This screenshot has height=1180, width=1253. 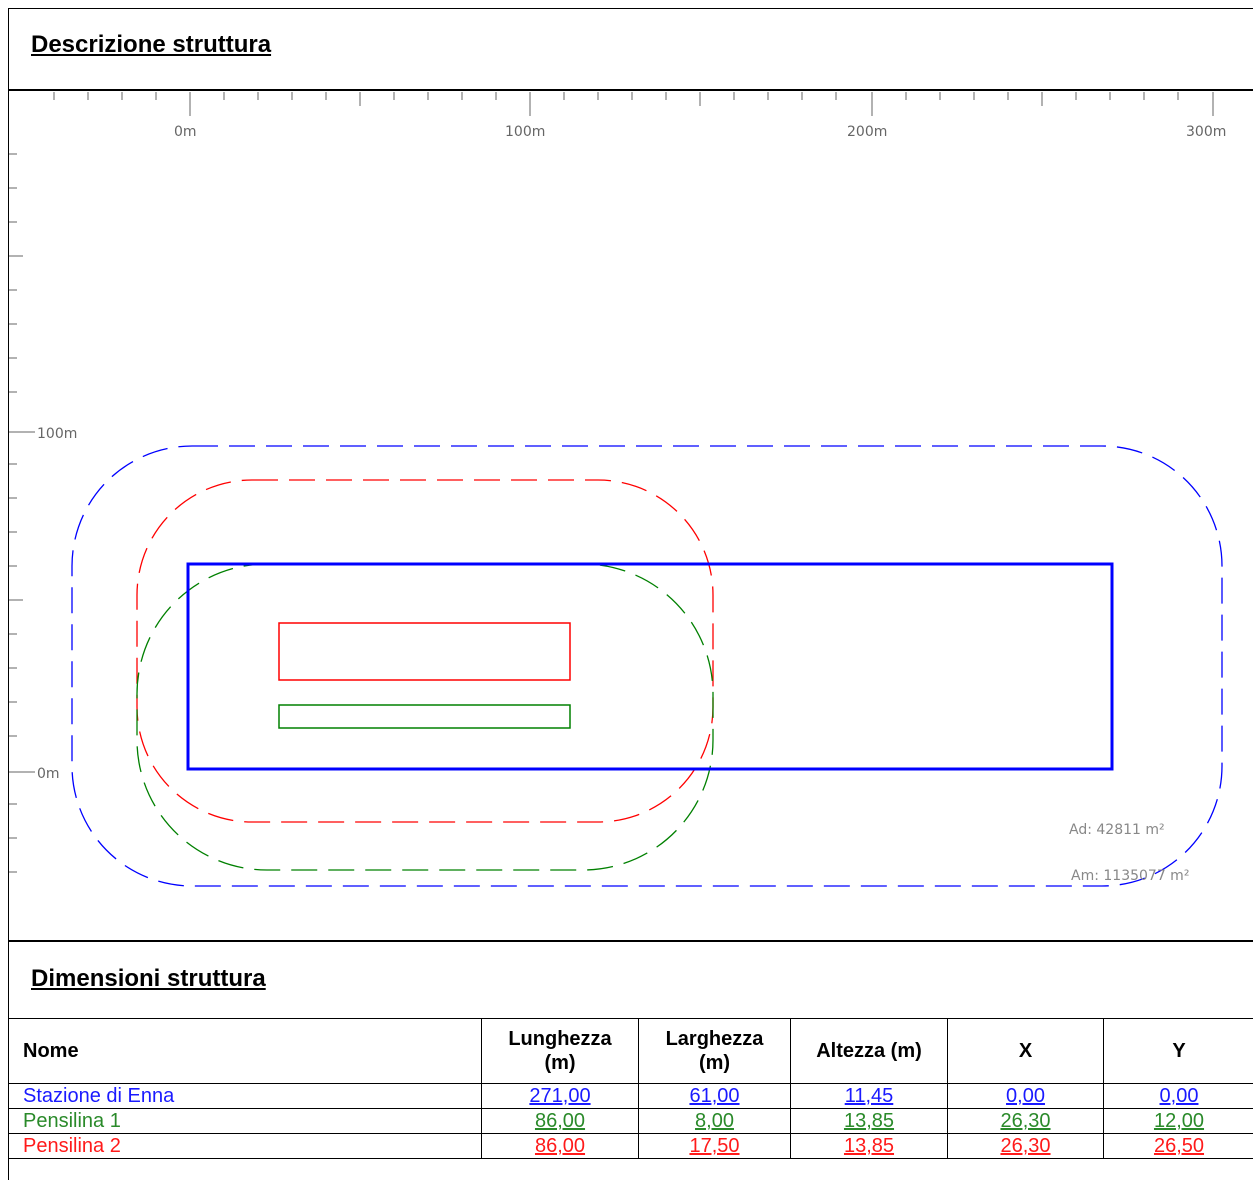 I want to click on cell-lunghezza: 271,00, so click(x=560, y=1096).